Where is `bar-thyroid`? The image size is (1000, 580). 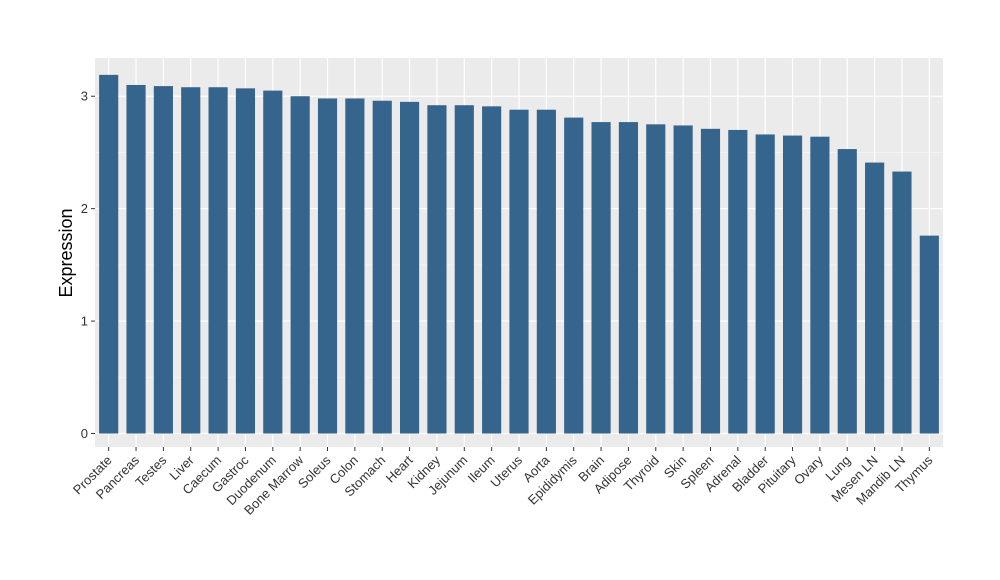 bar-thyroid is located at coordinates (656, 279).